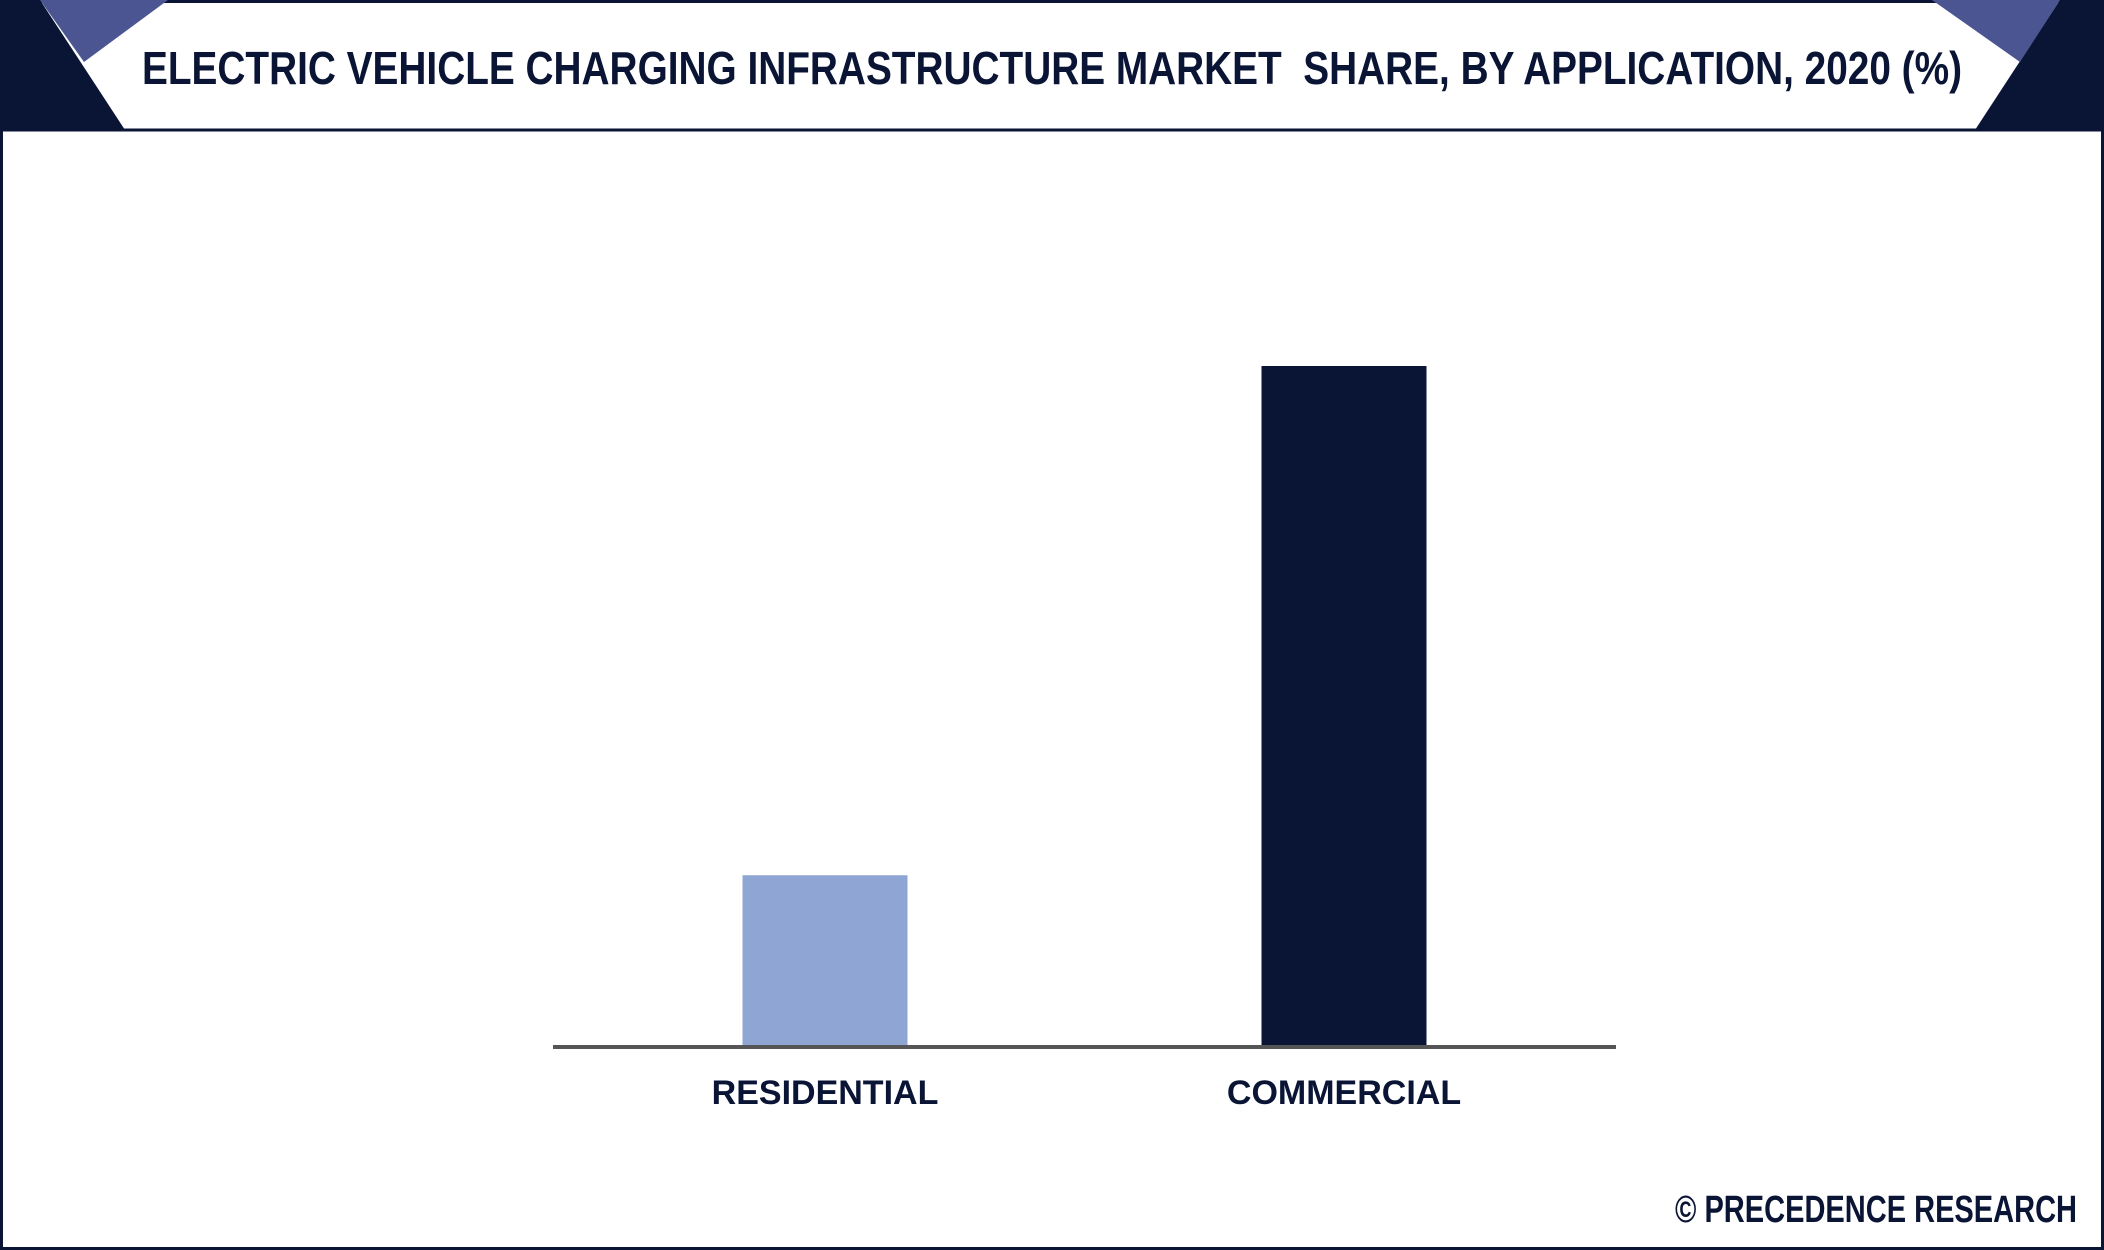 This screenshot has height=1250, width=2104. Describe the element at coordinates (1344, 1093) in the screenshot. I see `x-tick-label: COMMERCIAL` at that location.